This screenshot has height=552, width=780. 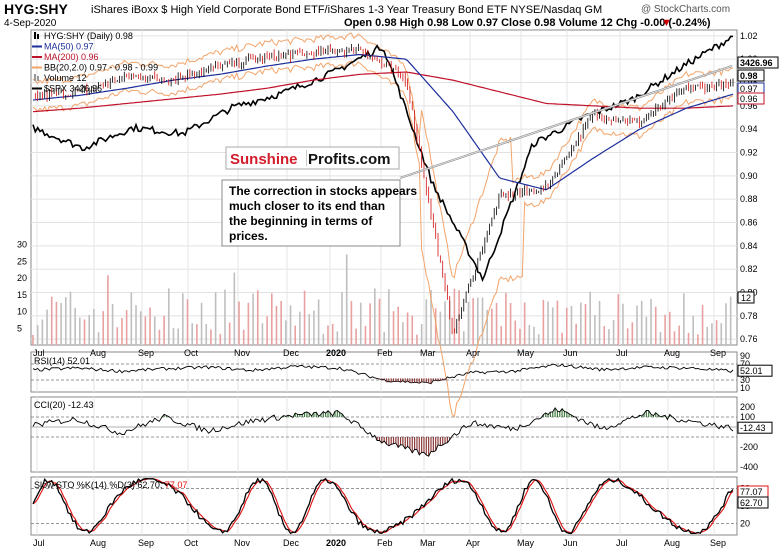 What do you see at coordinates (323, 191) in the screenshot?
I see `annotation-text: The correction in stocks appears` at bounding box center [323, 191].